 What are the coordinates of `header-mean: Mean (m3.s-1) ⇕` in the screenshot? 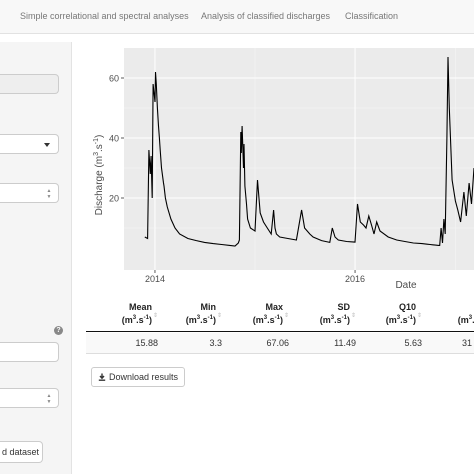 It's located at (122, 316).